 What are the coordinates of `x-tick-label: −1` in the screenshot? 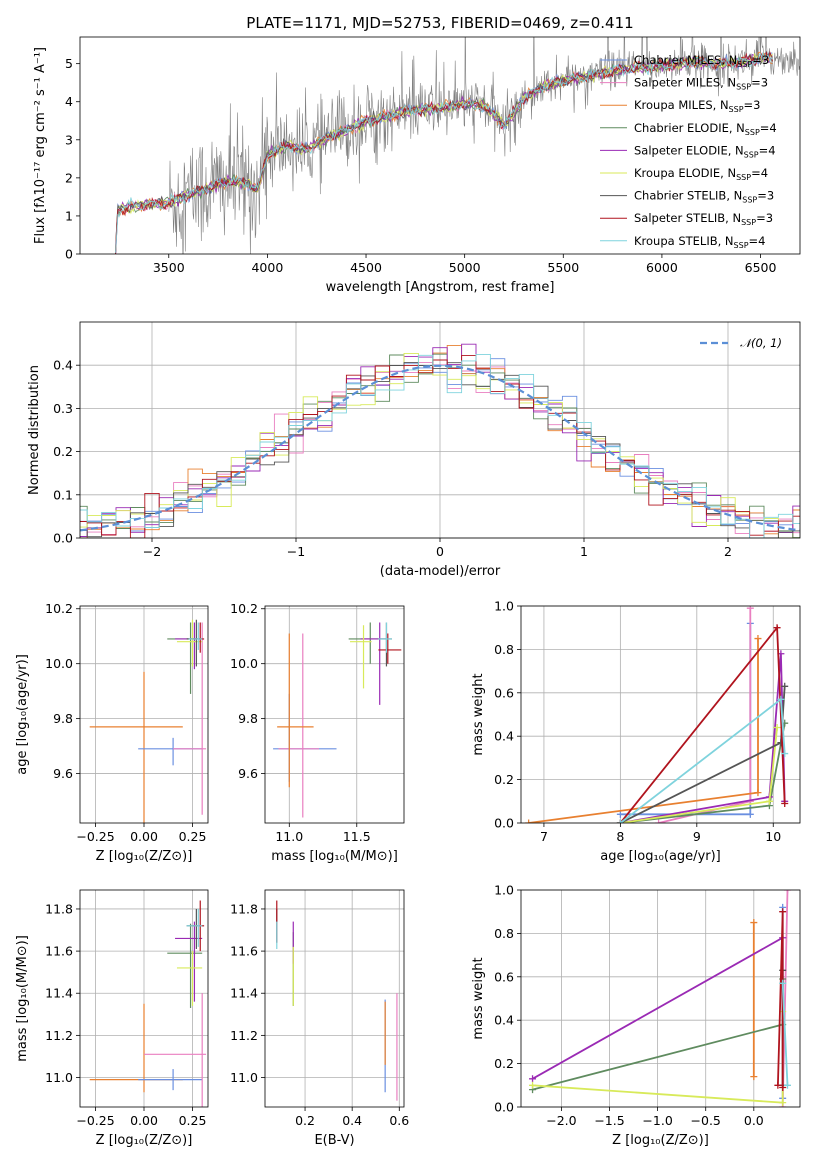 It's located at (296, 551).